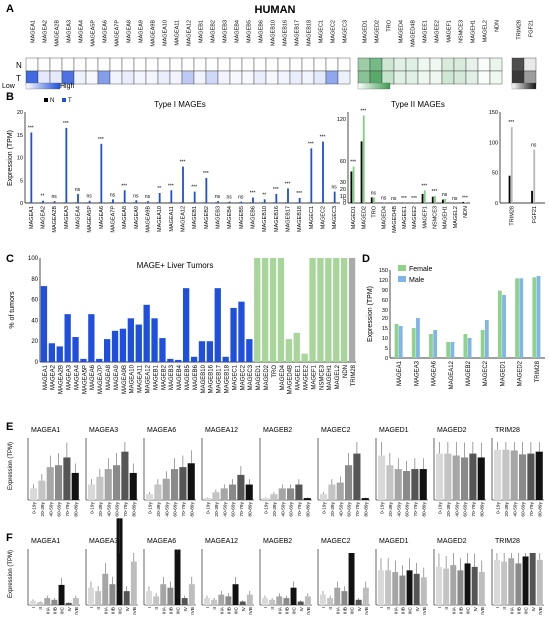 This screenshot has width=550, height=635. Describe the element at coordinates (422, 198) in the screenshot. I see `bar-n` at that location.